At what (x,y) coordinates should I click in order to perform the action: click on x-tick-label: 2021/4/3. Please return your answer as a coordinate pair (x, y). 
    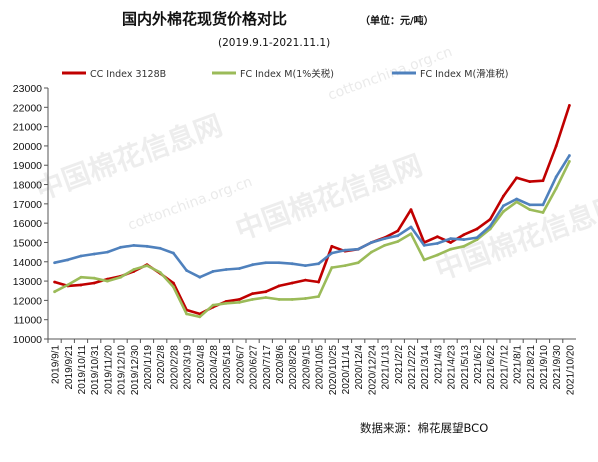
    Looking at the image, I should click on (438, 364).